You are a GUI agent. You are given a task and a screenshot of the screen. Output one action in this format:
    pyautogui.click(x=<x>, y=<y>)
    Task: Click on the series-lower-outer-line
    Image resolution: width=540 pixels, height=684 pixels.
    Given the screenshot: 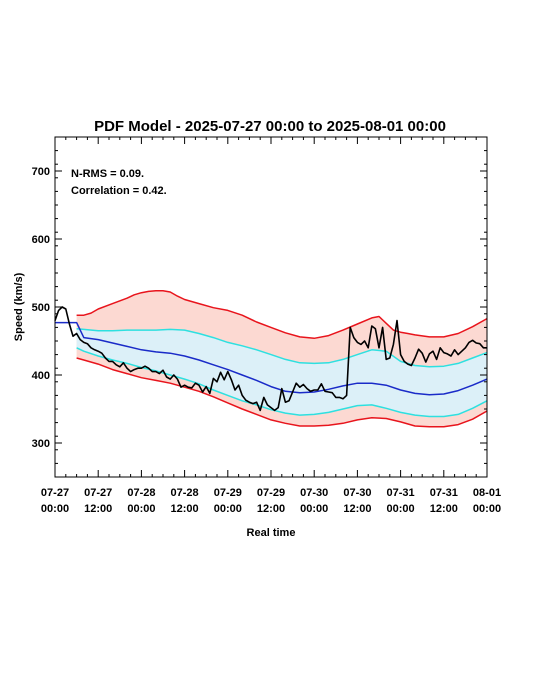 What is the action you would take?
    pyautogui.click(x=282, y=392)
    